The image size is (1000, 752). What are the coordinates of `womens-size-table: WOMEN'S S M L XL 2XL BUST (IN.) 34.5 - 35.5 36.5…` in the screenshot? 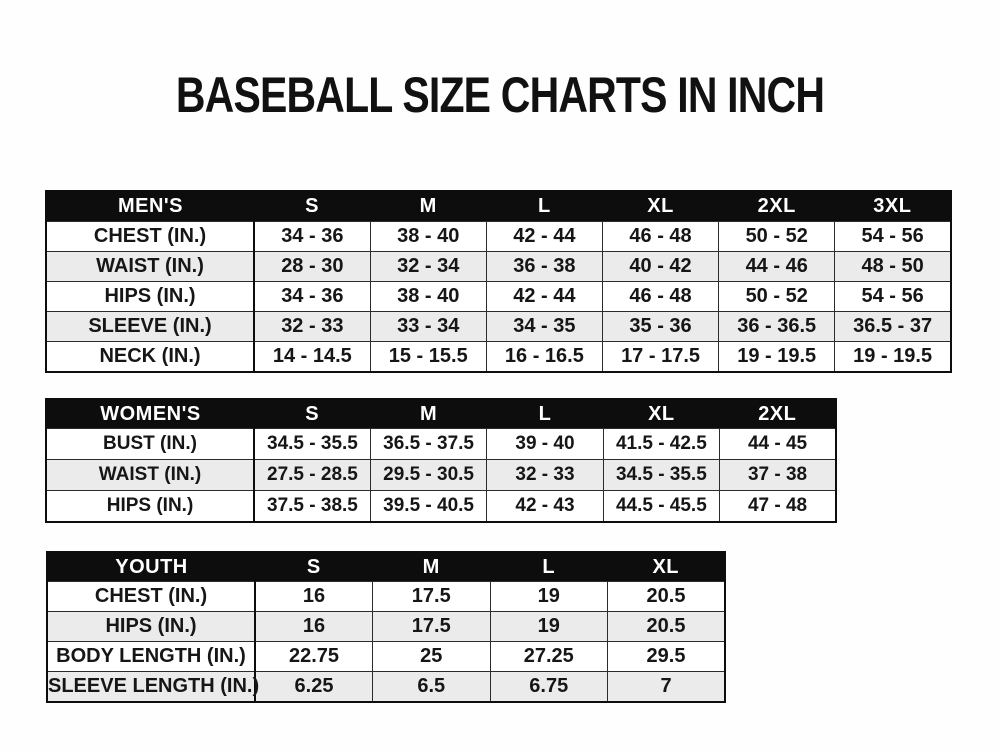 It's located at (441, 460).